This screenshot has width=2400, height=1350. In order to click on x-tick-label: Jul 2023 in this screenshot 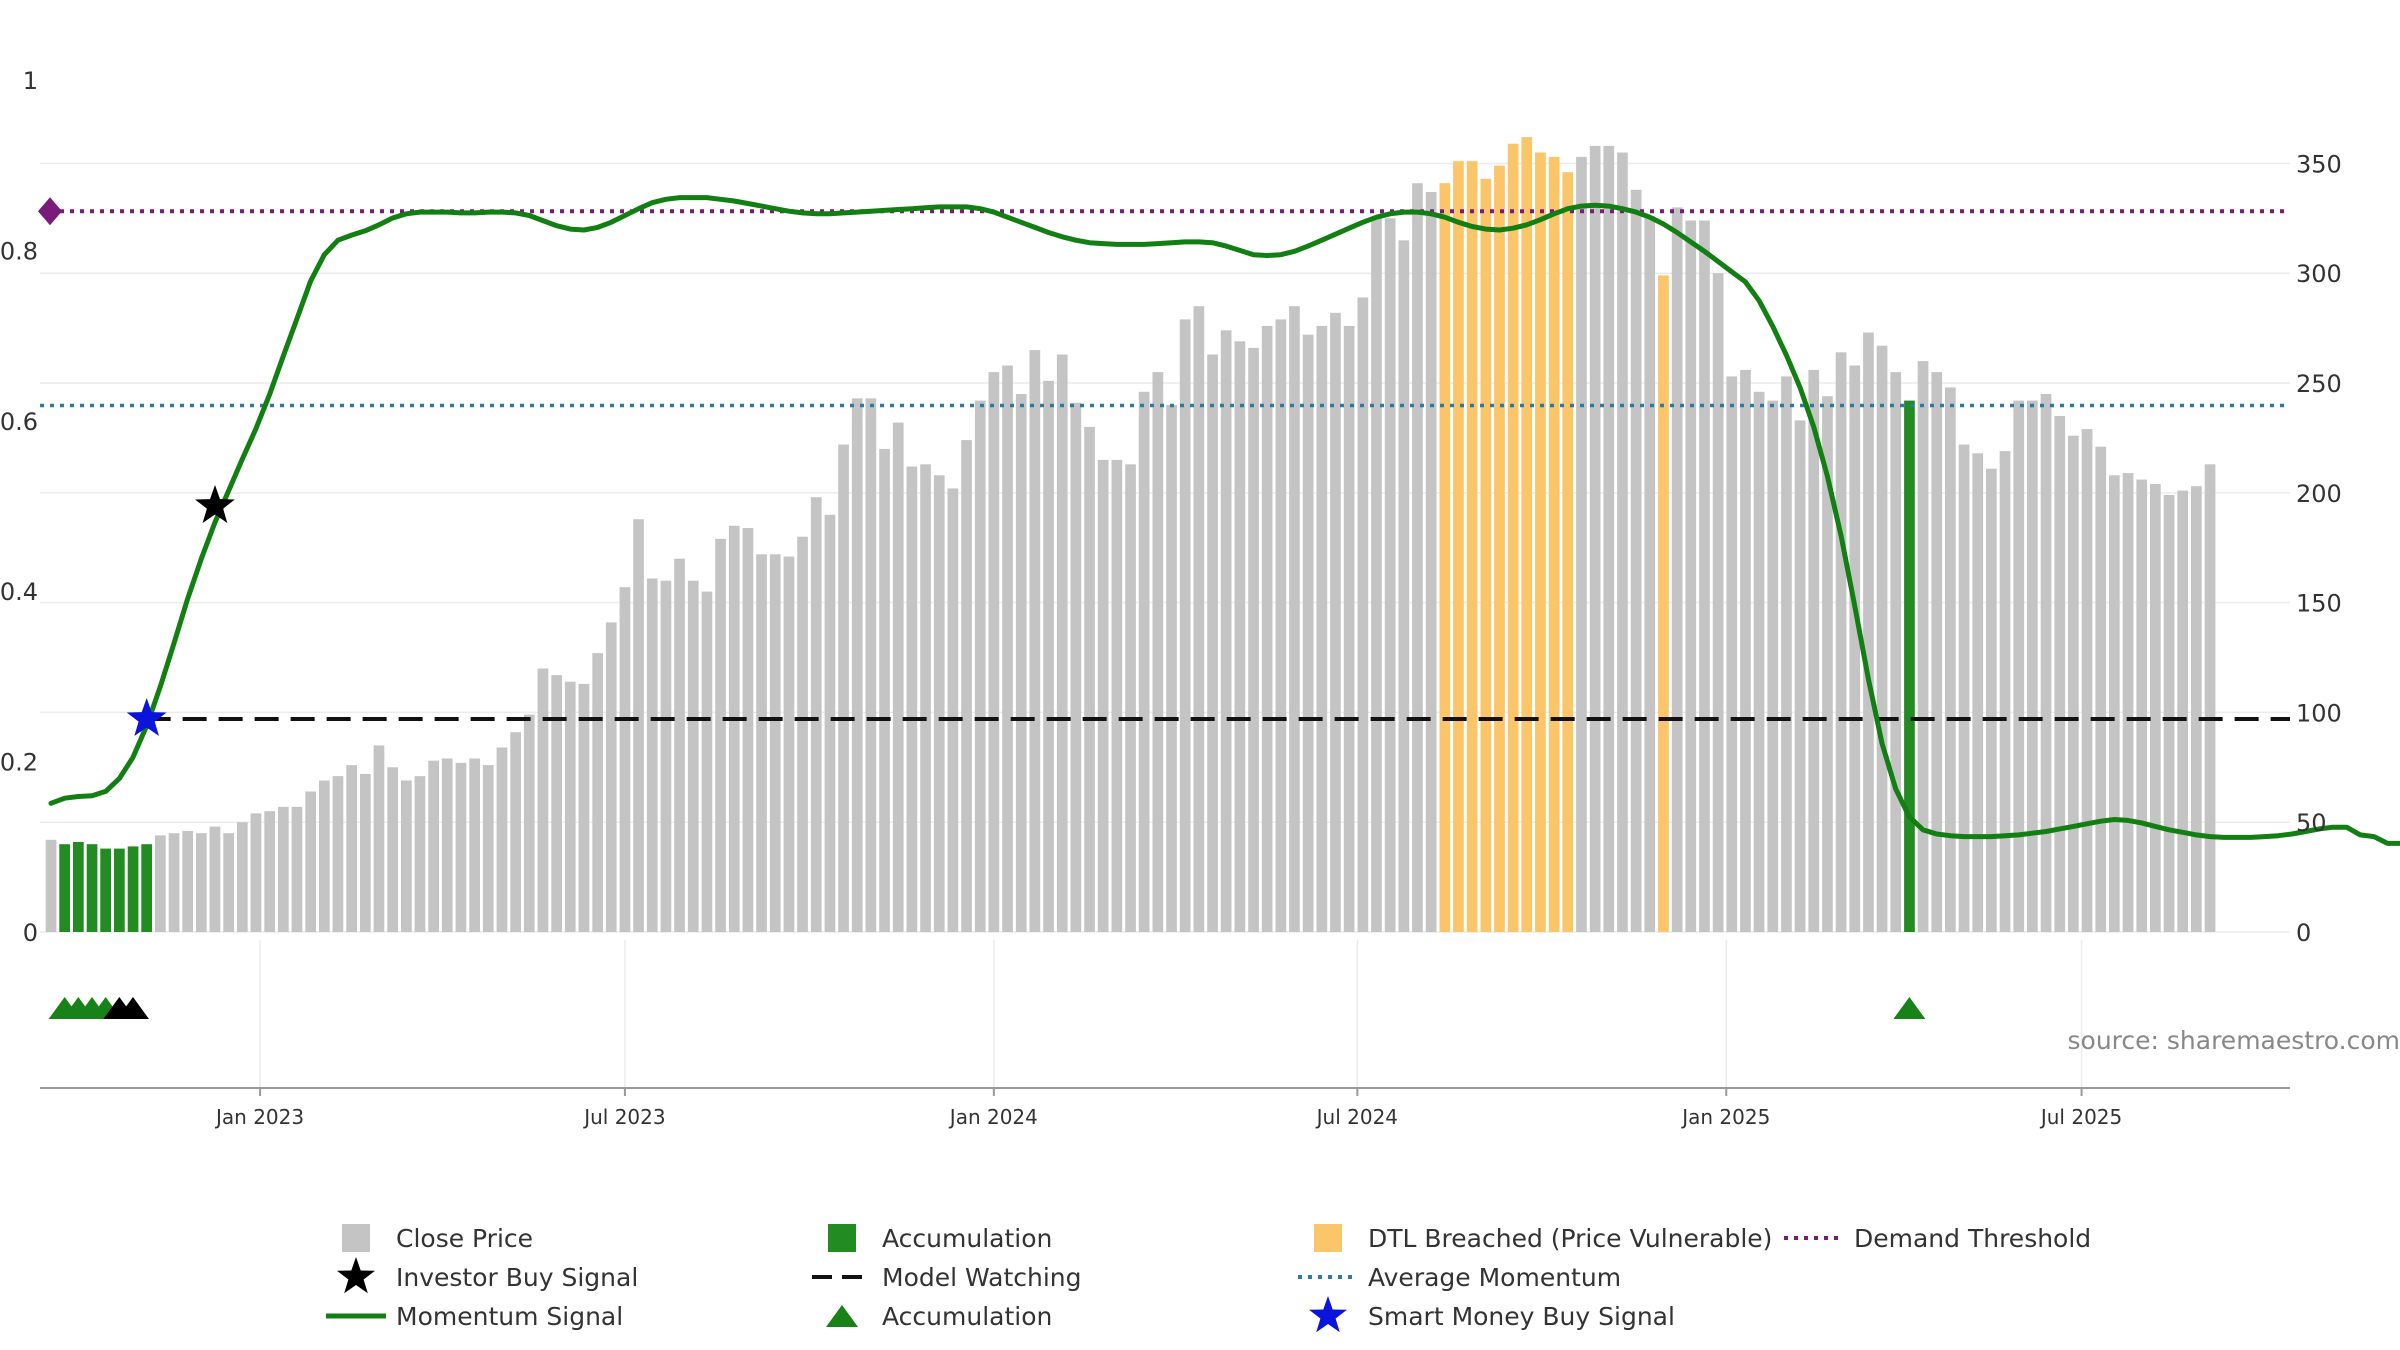, I will do `click(623, 1117)`.